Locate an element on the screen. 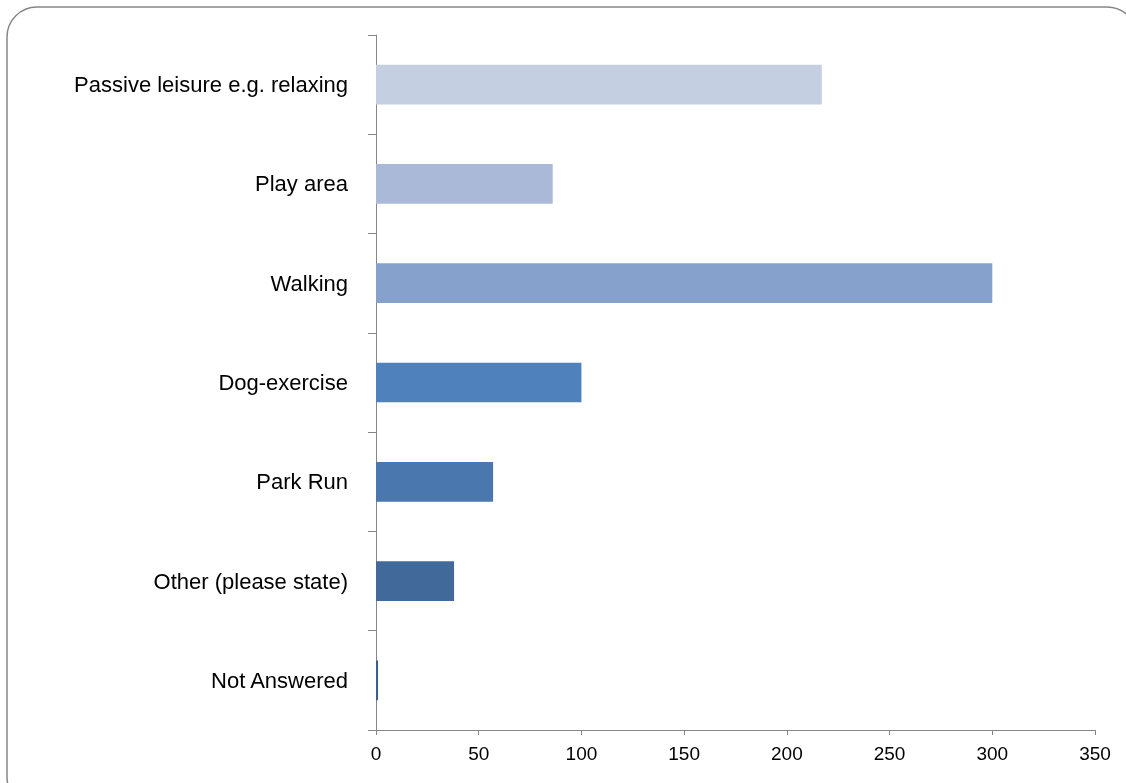  y-tick-label: Other (please state) is located at coordinates (250, 581).